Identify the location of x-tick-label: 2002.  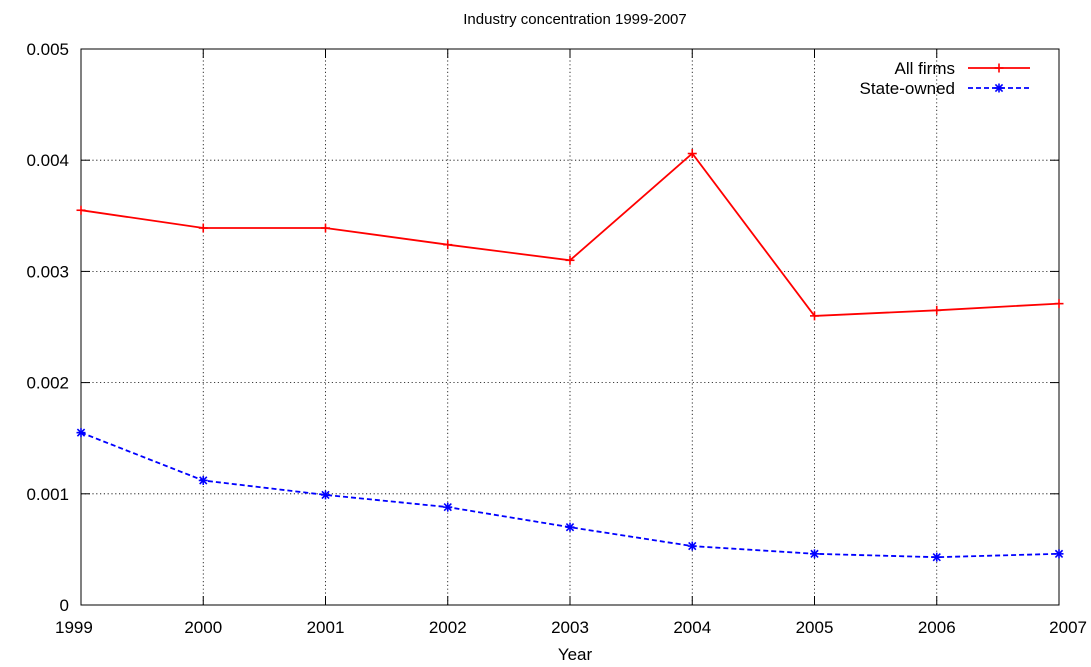
(448, 627).